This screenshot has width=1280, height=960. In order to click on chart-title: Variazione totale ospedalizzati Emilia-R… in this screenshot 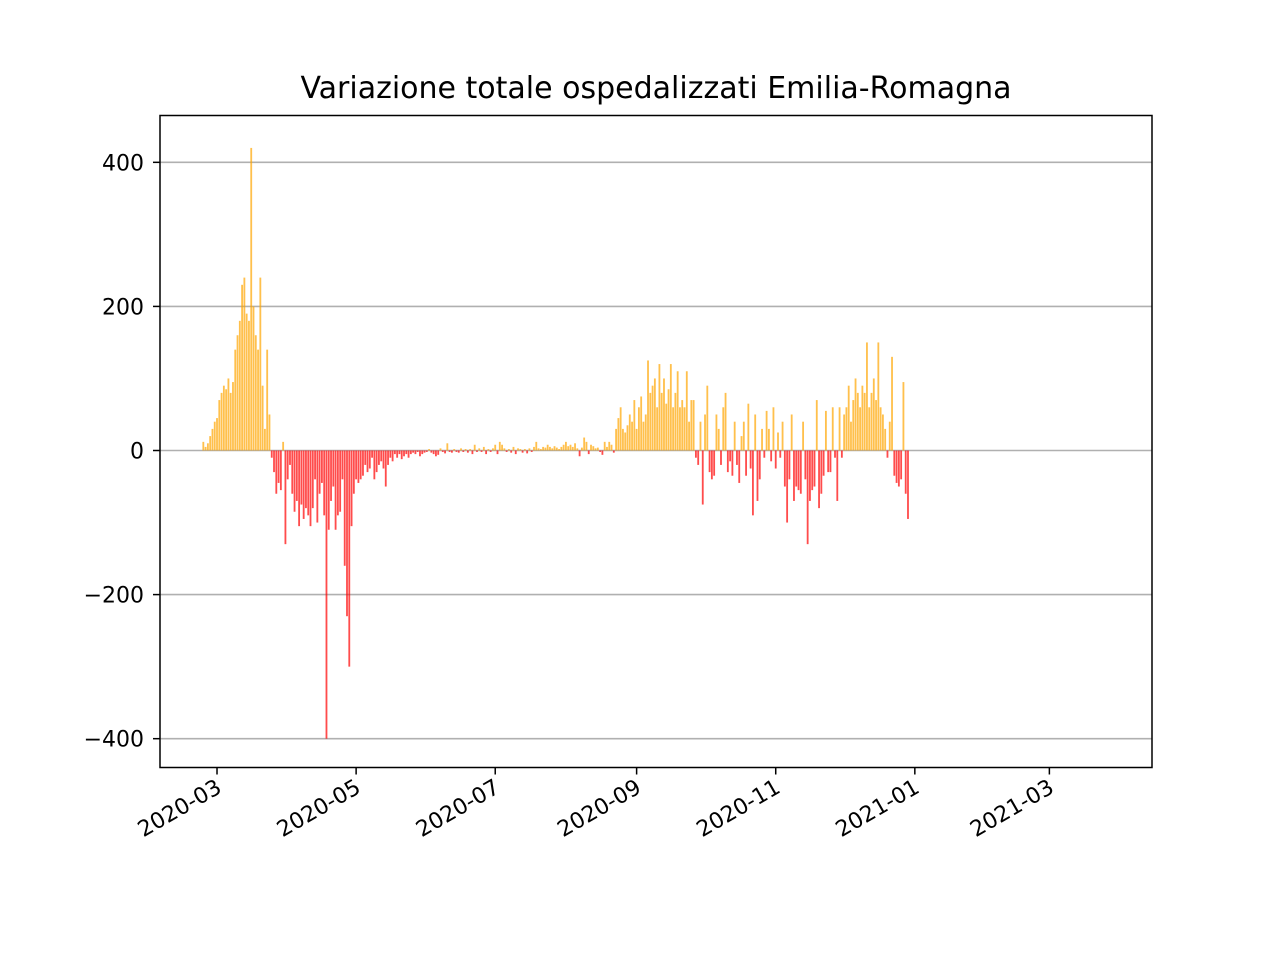, I will do `click(655, 88)`.